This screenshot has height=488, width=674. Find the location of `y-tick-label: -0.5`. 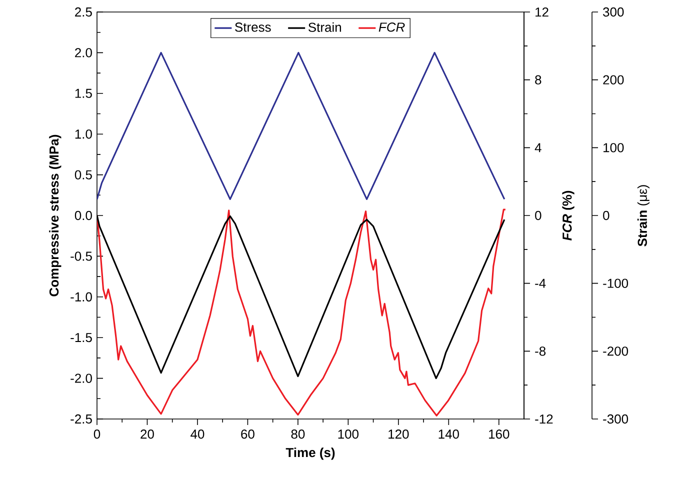

y-tick-label: -0.5 is located at coordinates (81, 256).